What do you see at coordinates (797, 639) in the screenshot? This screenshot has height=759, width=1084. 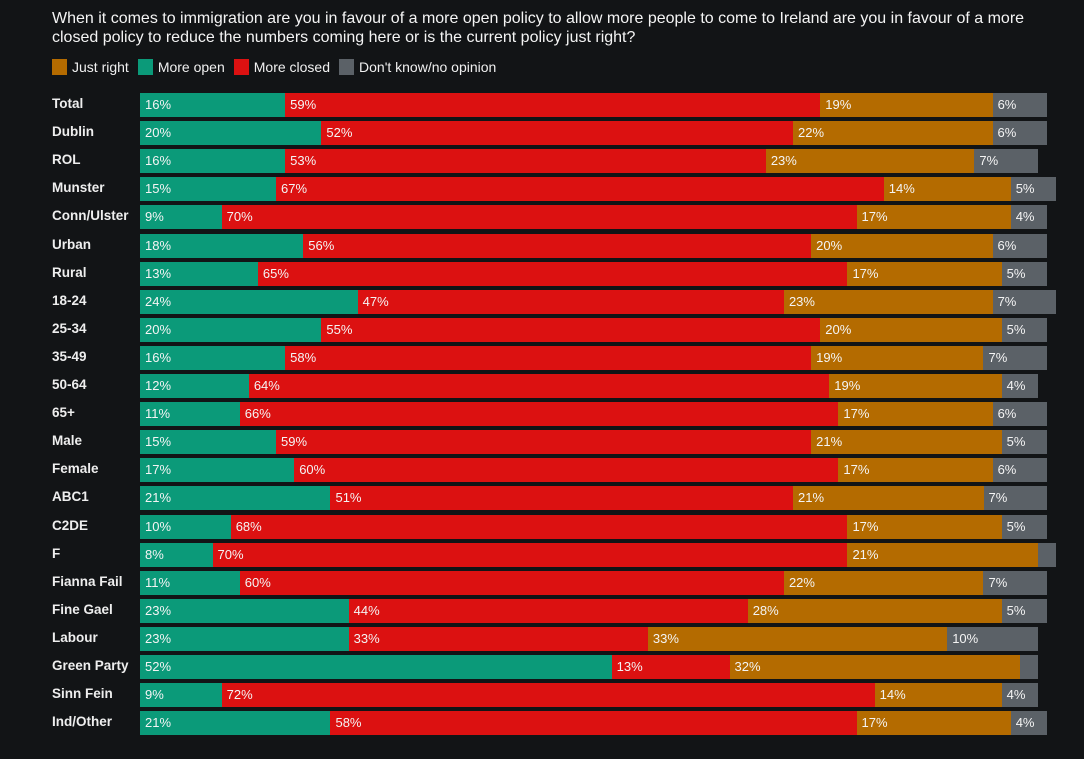 I see `bar-segment-just-right: 33%` at bounding box center [797, 639].